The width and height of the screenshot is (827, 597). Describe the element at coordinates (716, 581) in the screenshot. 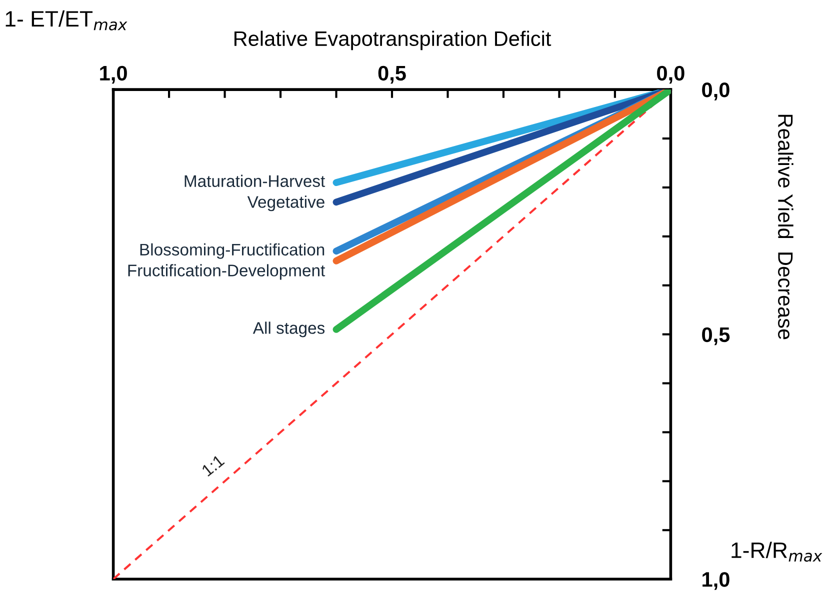

I see `y-tick-label: 1,0` at that location.